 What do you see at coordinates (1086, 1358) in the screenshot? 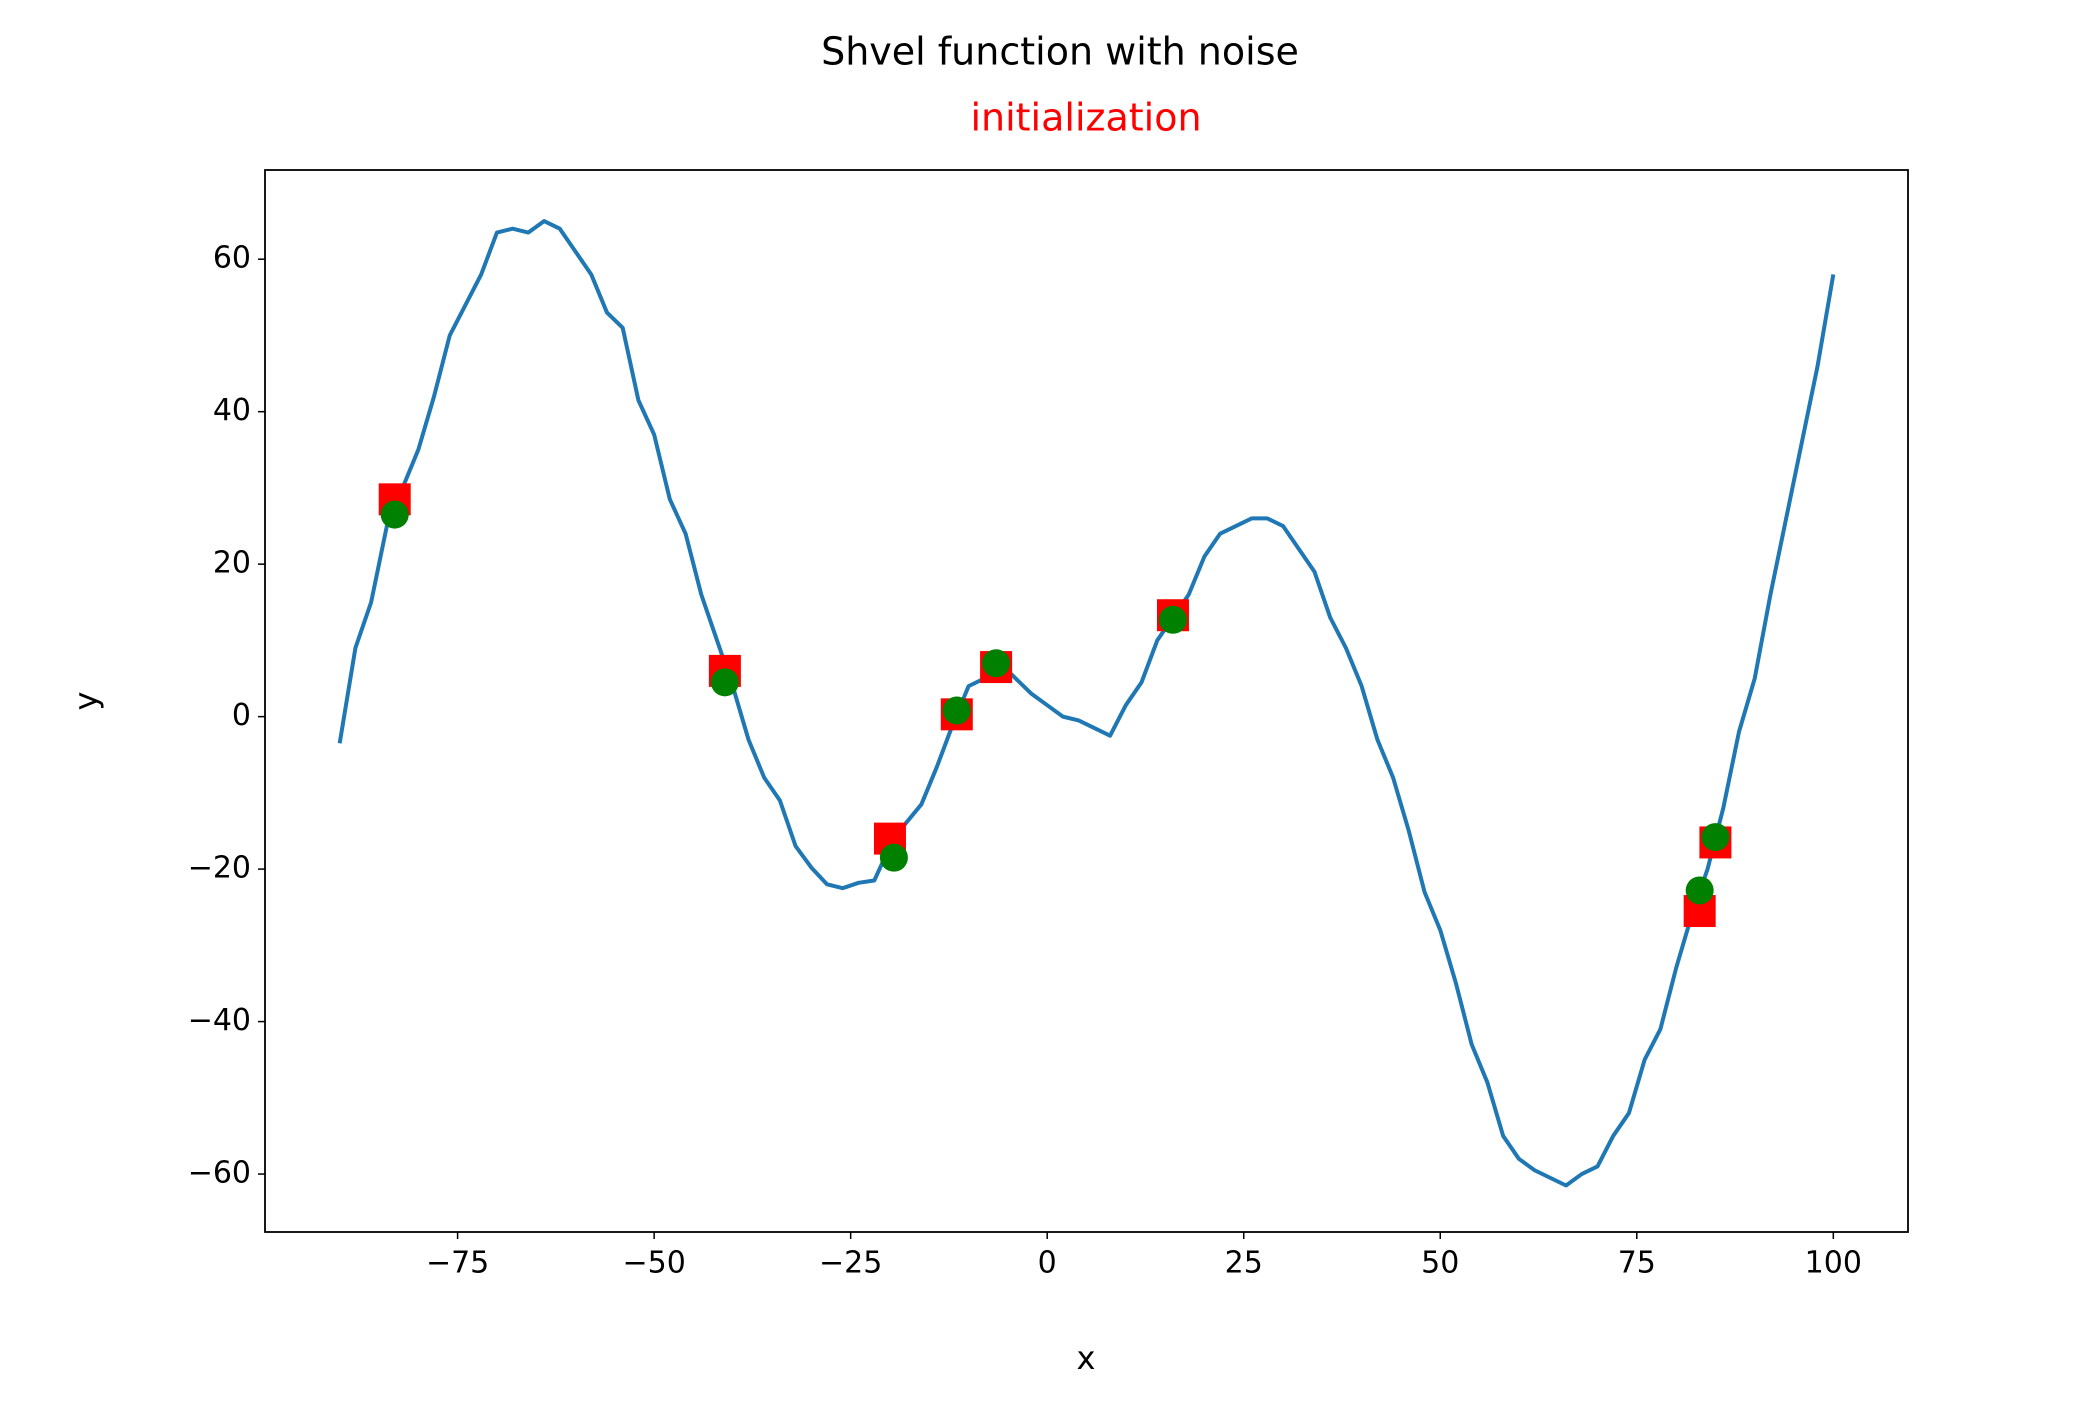
I see `x-axis-label: x` at bounding box center [1086, 1358].